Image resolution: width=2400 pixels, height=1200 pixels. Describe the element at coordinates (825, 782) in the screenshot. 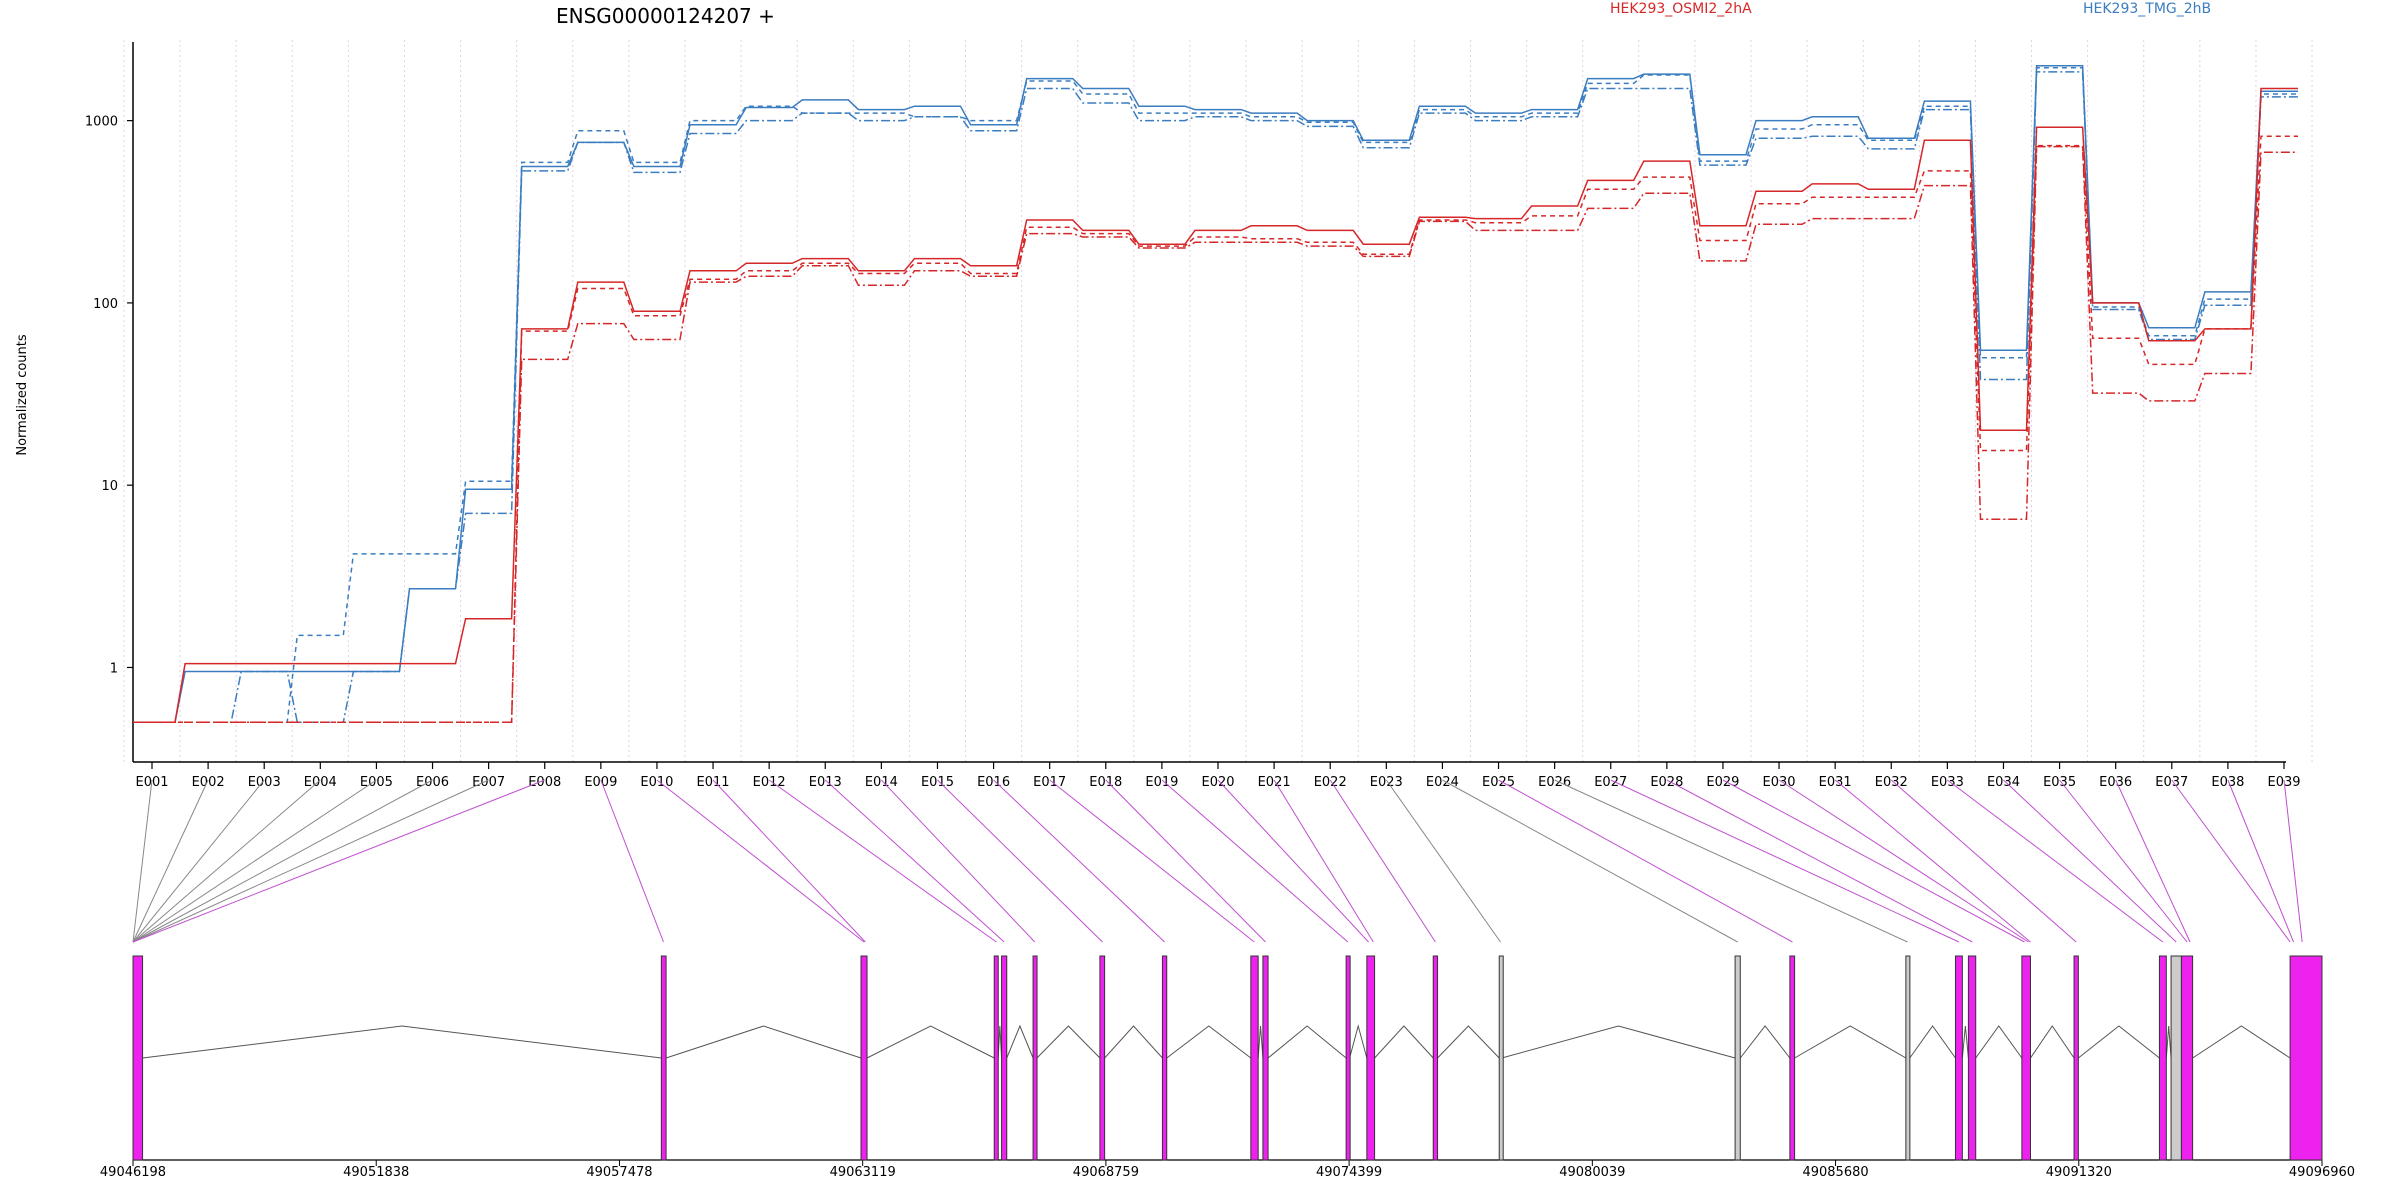

I see `exon-label: E013` at that location.